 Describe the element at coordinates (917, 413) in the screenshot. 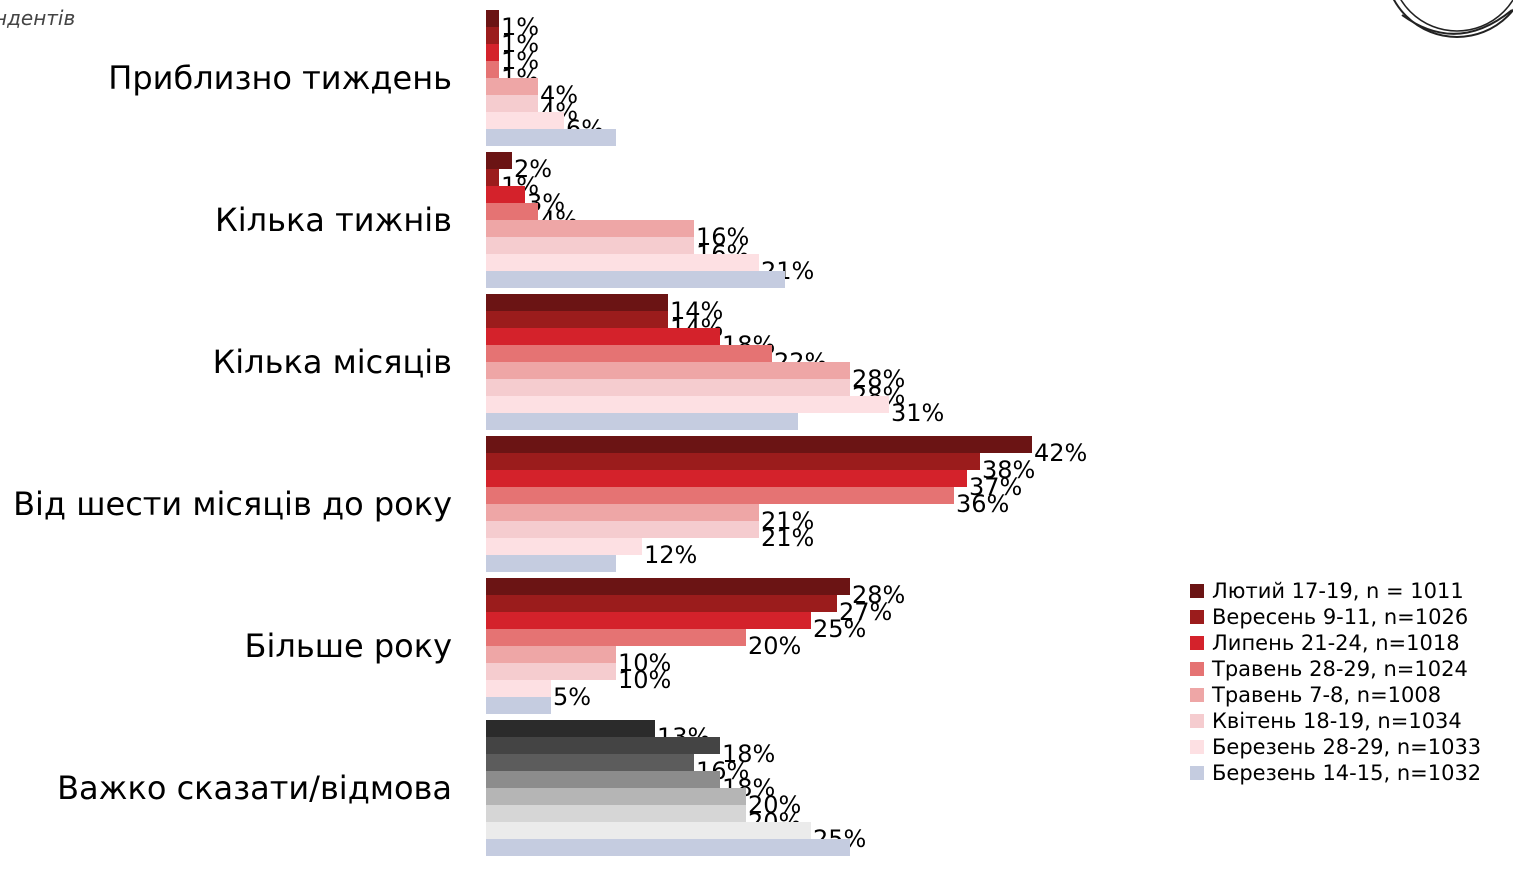

I see `data-label: 31%` at that location.